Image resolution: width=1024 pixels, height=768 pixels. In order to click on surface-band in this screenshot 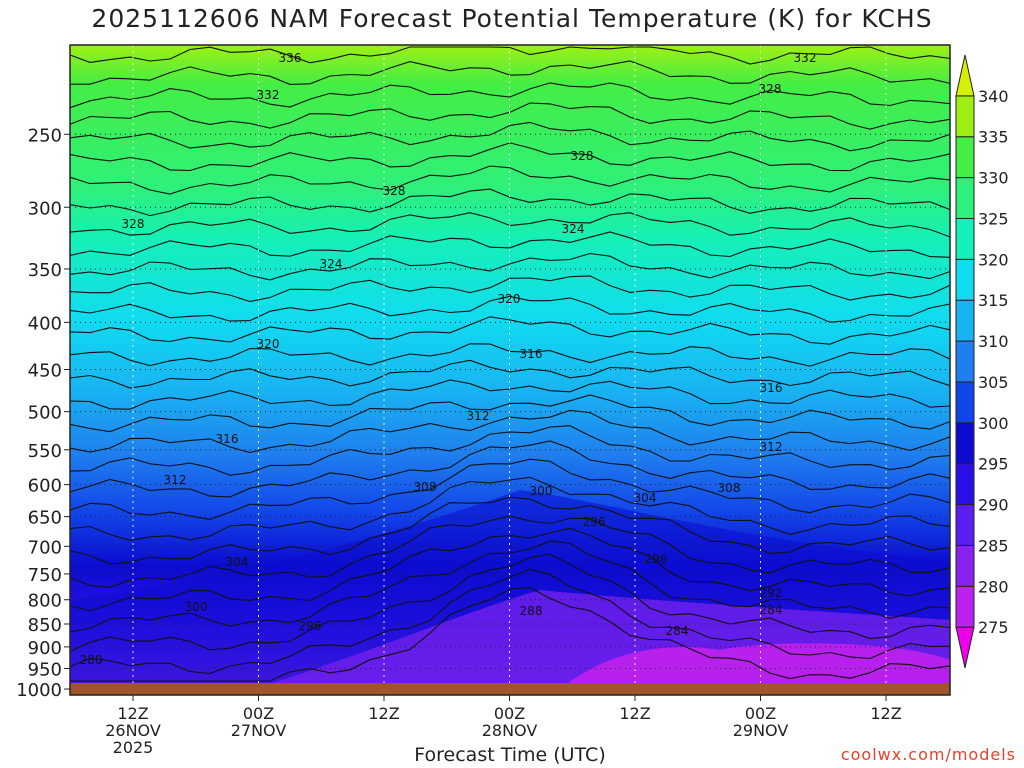, I will do `click(510, 689)`.